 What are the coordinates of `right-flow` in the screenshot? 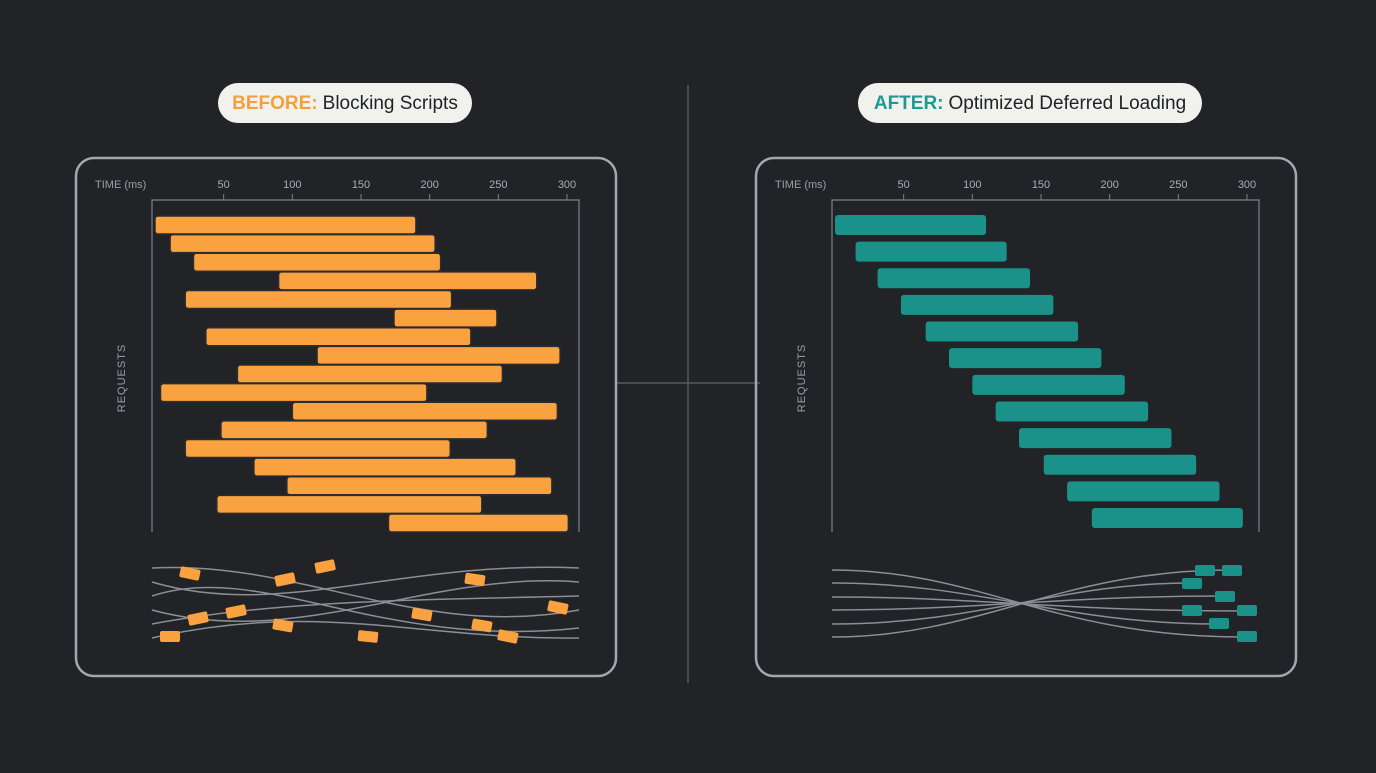 It's located at (1038, 603).